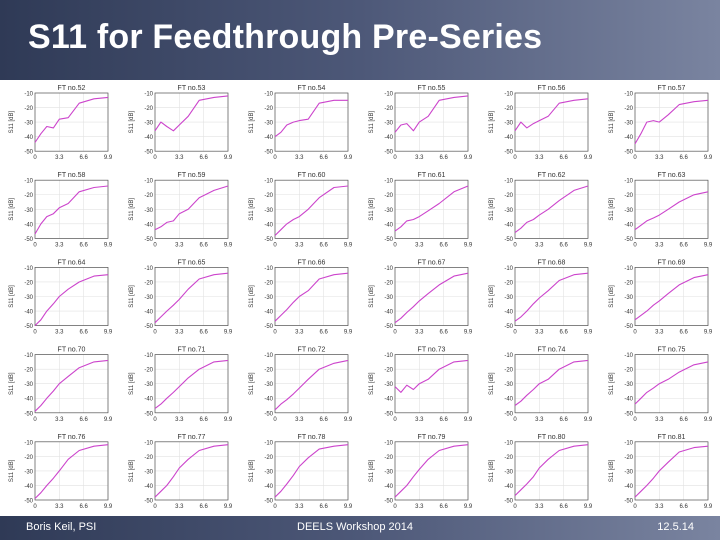 Image resolution: width=720 pixels, height=540 pixels. I want to click on panel-title: FT no.81, so click(672, 437).